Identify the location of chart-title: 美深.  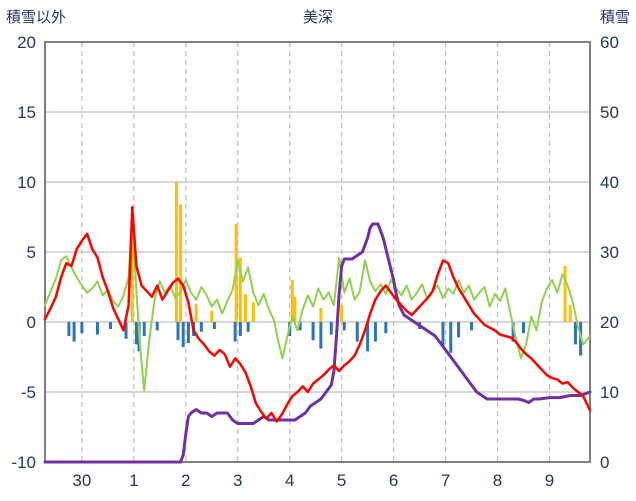
(317, 17).